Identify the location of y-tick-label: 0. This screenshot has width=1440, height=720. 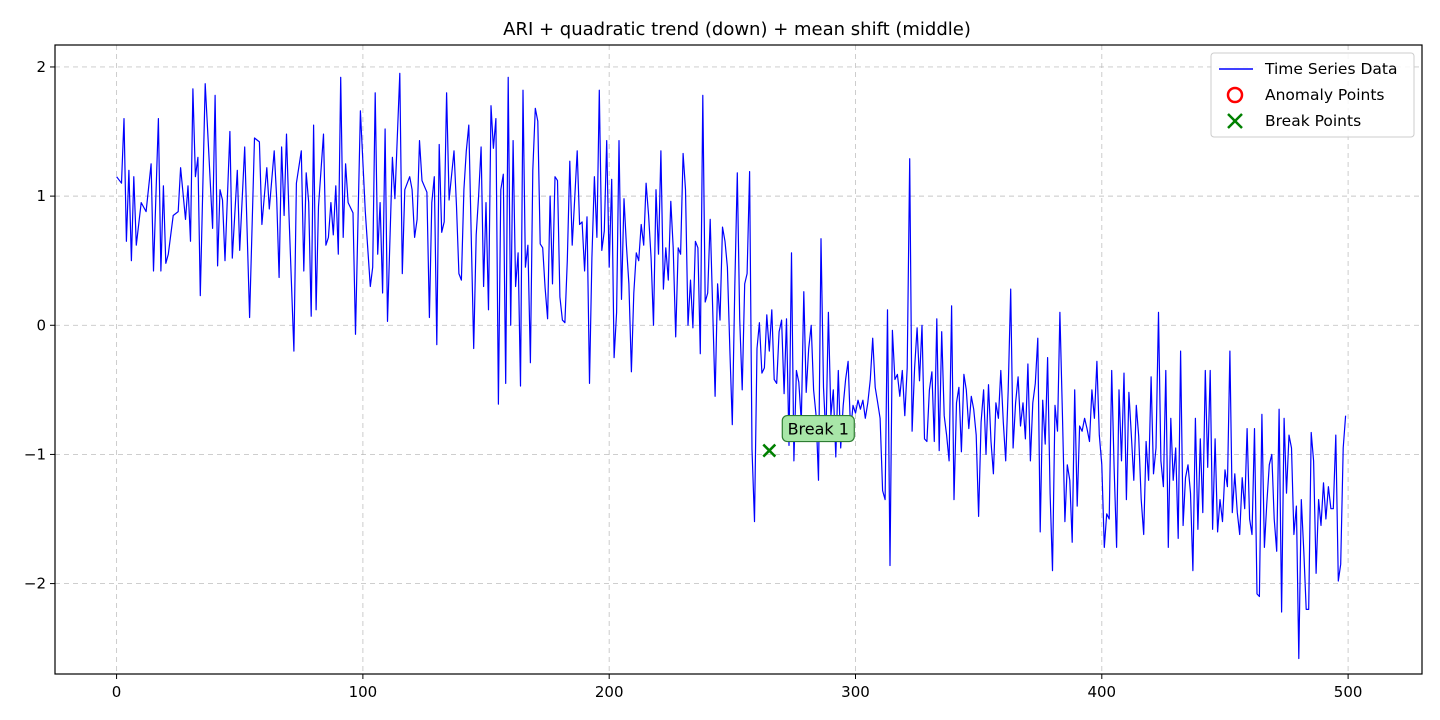
(41, 325).